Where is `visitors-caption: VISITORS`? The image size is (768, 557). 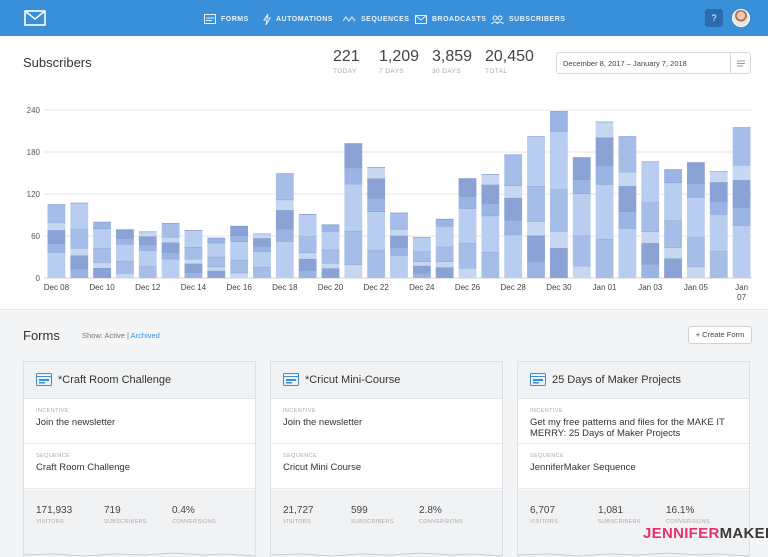 visitors-caption: VISITORS is located at coordinates (544, 522).